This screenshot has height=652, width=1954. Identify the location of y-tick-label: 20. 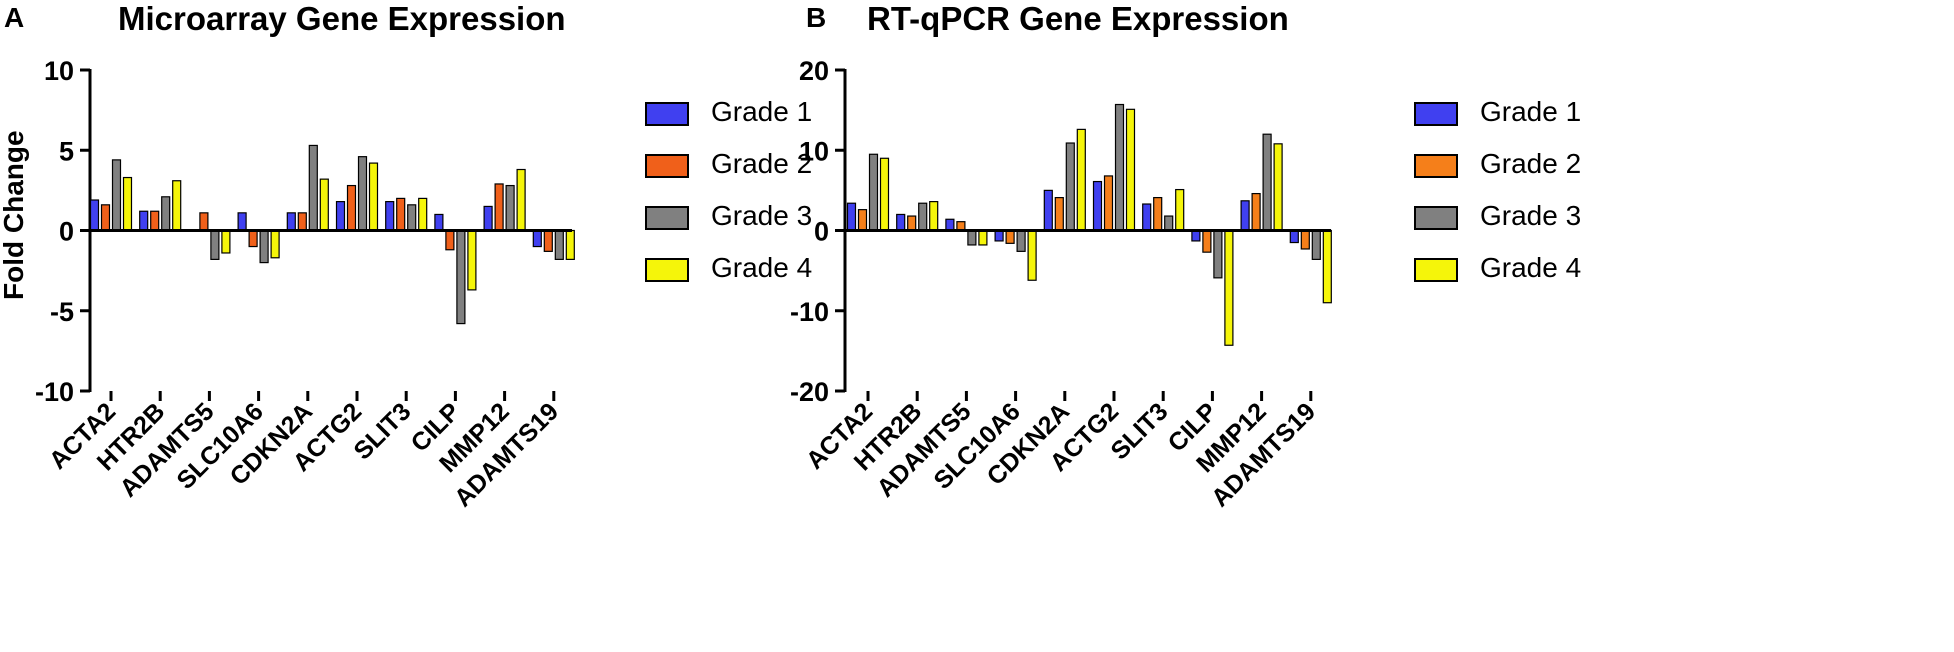
(814, 71).